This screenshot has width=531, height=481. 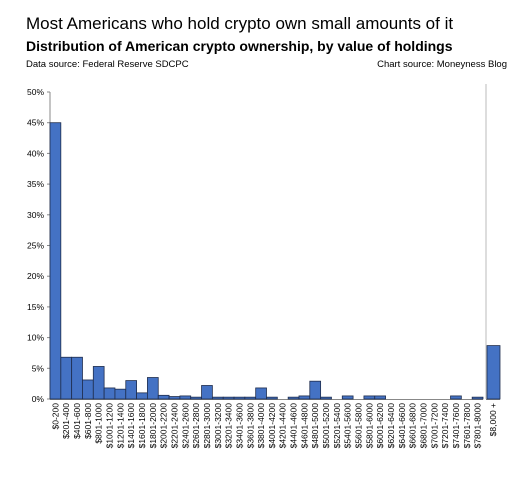 I want to click on data-source: Data source: Federal Reserve SDCPC, so click(x=107, y=64).